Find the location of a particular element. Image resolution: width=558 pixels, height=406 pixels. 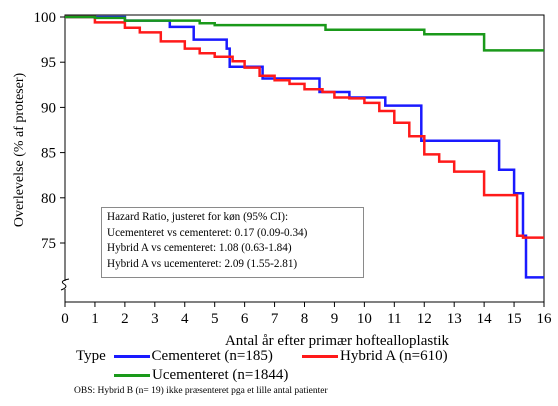

x-tick-label: 11 is located at coordinates (394, 319).